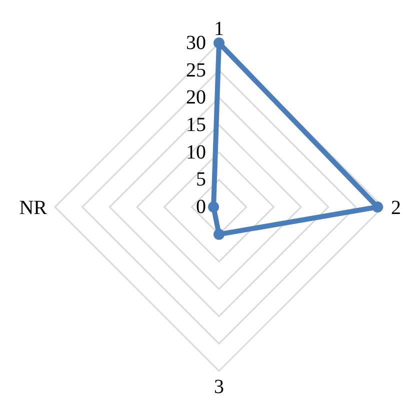 The width and height of the screenshot is (403, 403). Describe the element at coordinates (219, 29) in the screenshot. I see `spoke-label: 1` at that location.